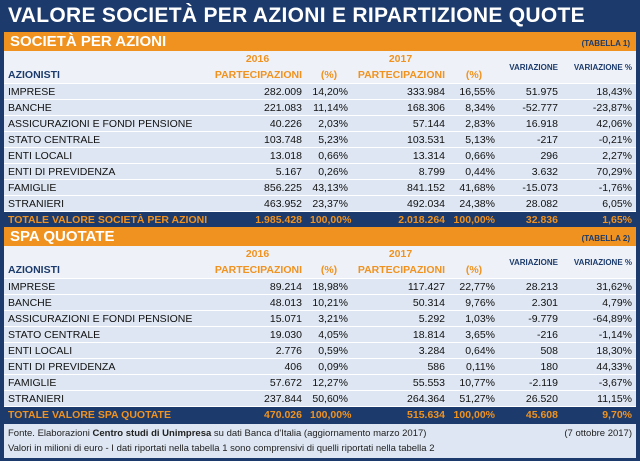 The width and height of the screenshot is (640, 461). I want to click on value-cell: 3,65%, so click(474, 334).